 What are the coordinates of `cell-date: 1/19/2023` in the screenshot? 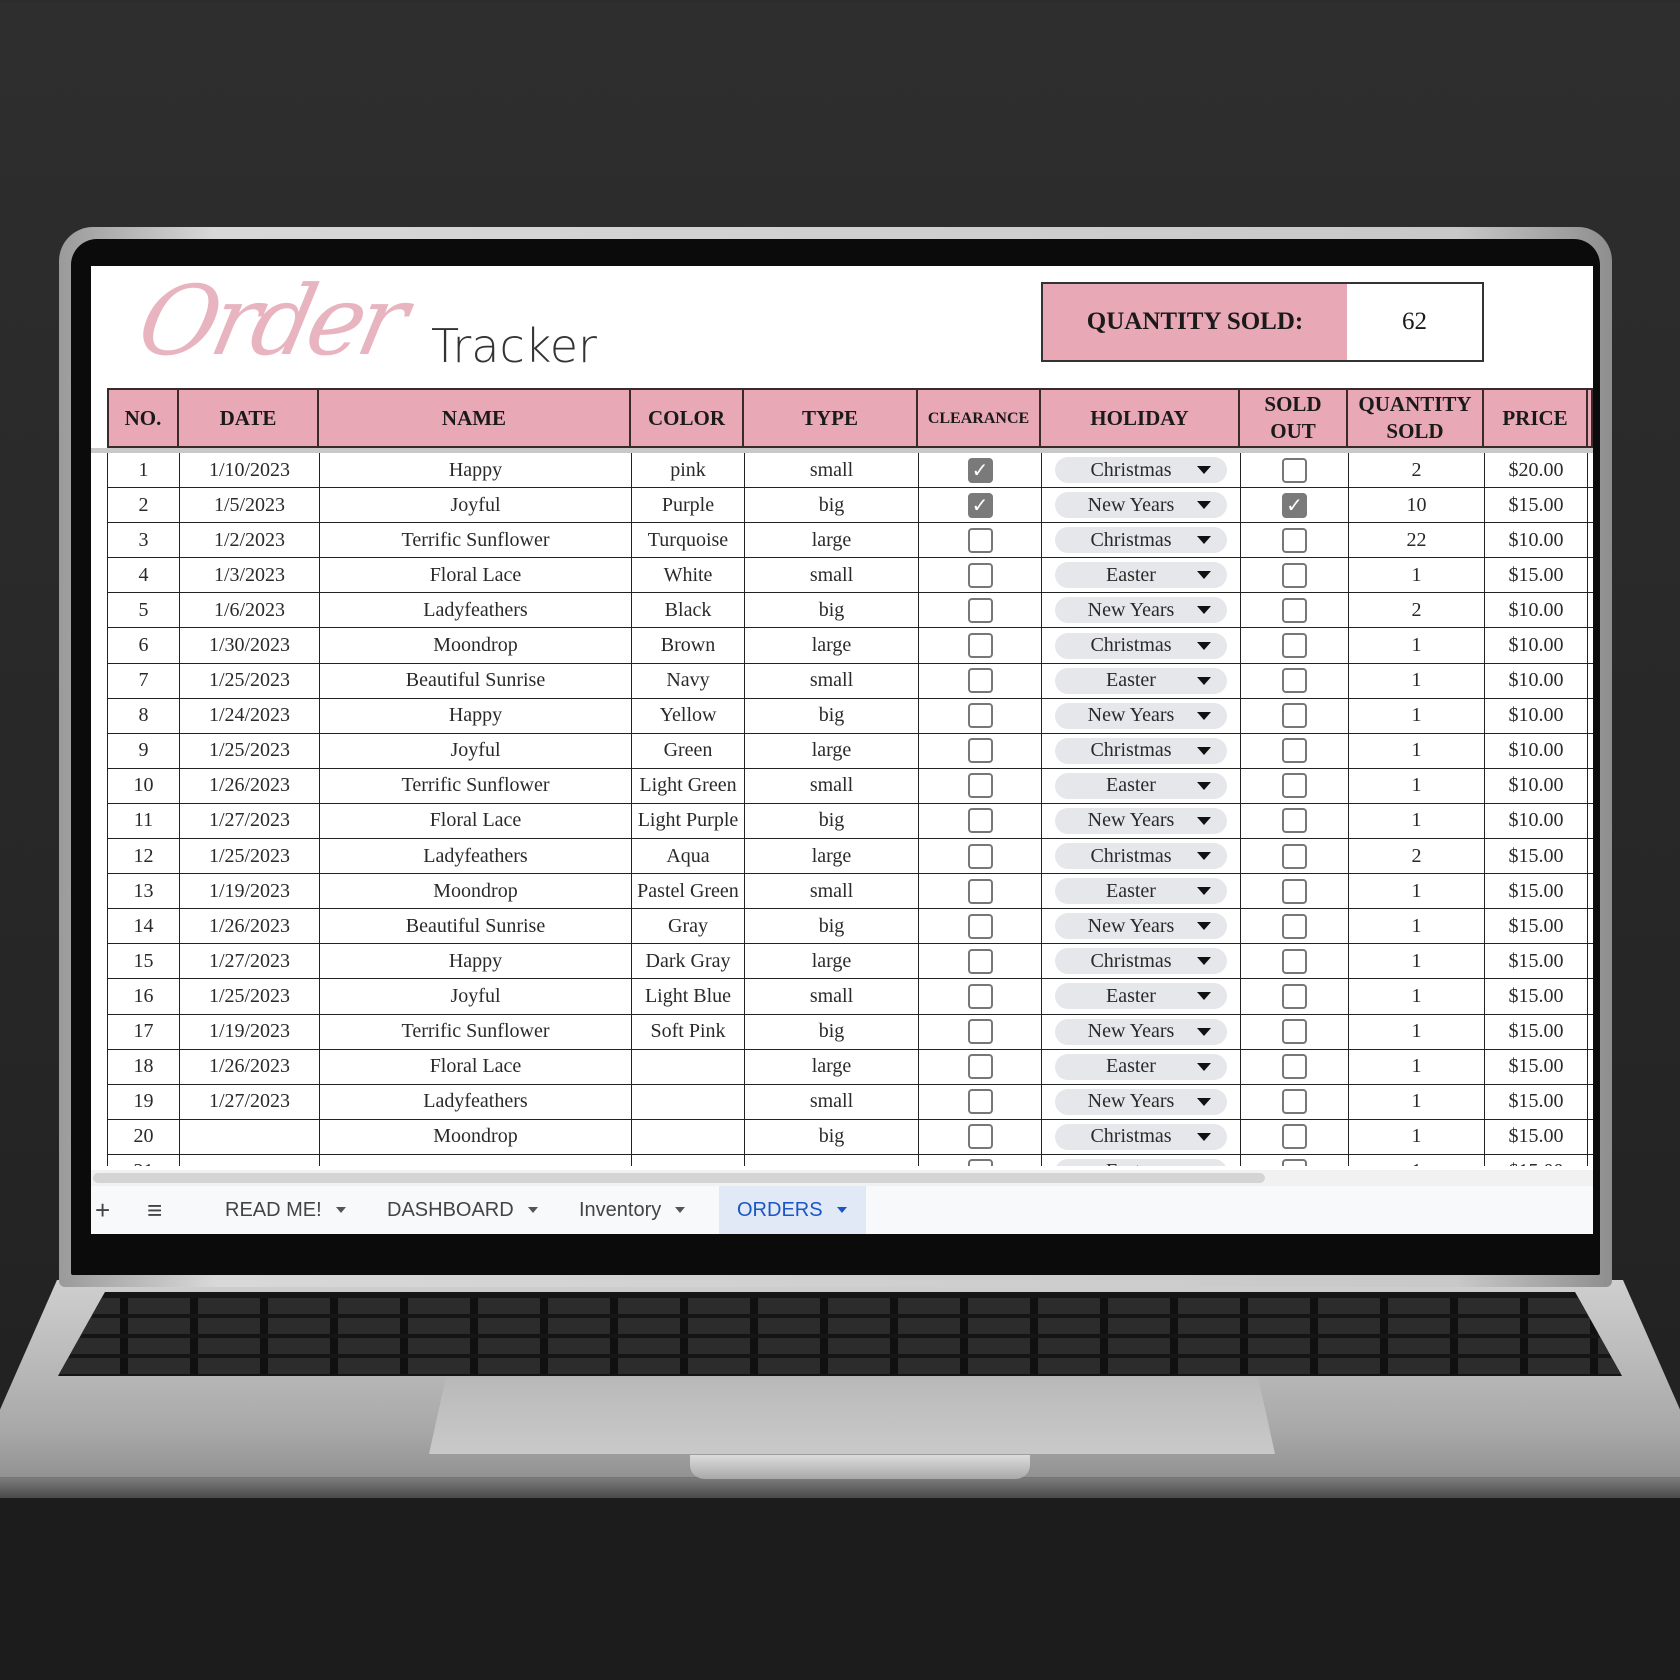 It's located at (249, 891).